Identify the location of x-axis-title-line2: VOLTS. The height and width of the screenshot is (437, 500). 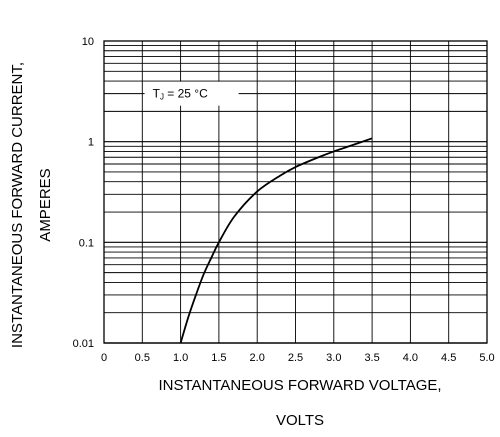
(300, 420).